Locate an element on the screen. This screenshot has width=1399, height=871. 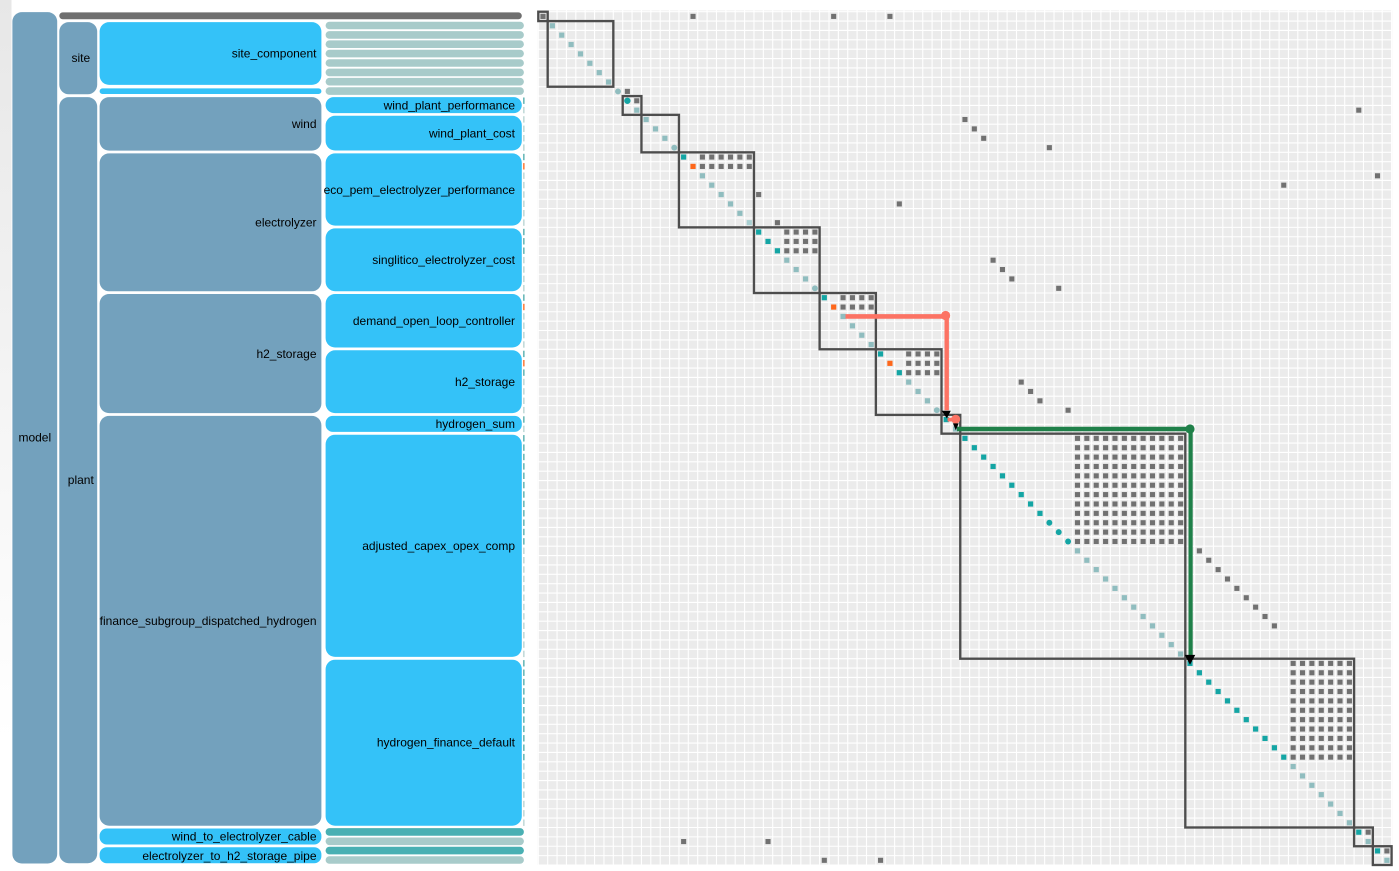
svg-text: hydrogen_sum is located at coordinates (475, 424).